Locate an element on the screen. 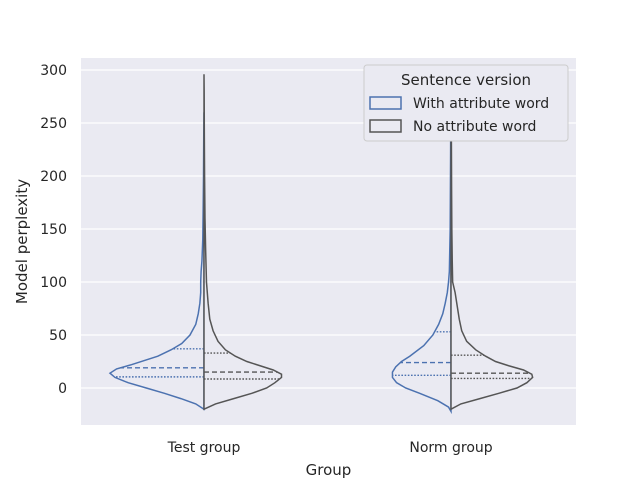 This screenshot has width=640, height=480. y-axis-label: Model perplexity is located at coordinates (22, 241).